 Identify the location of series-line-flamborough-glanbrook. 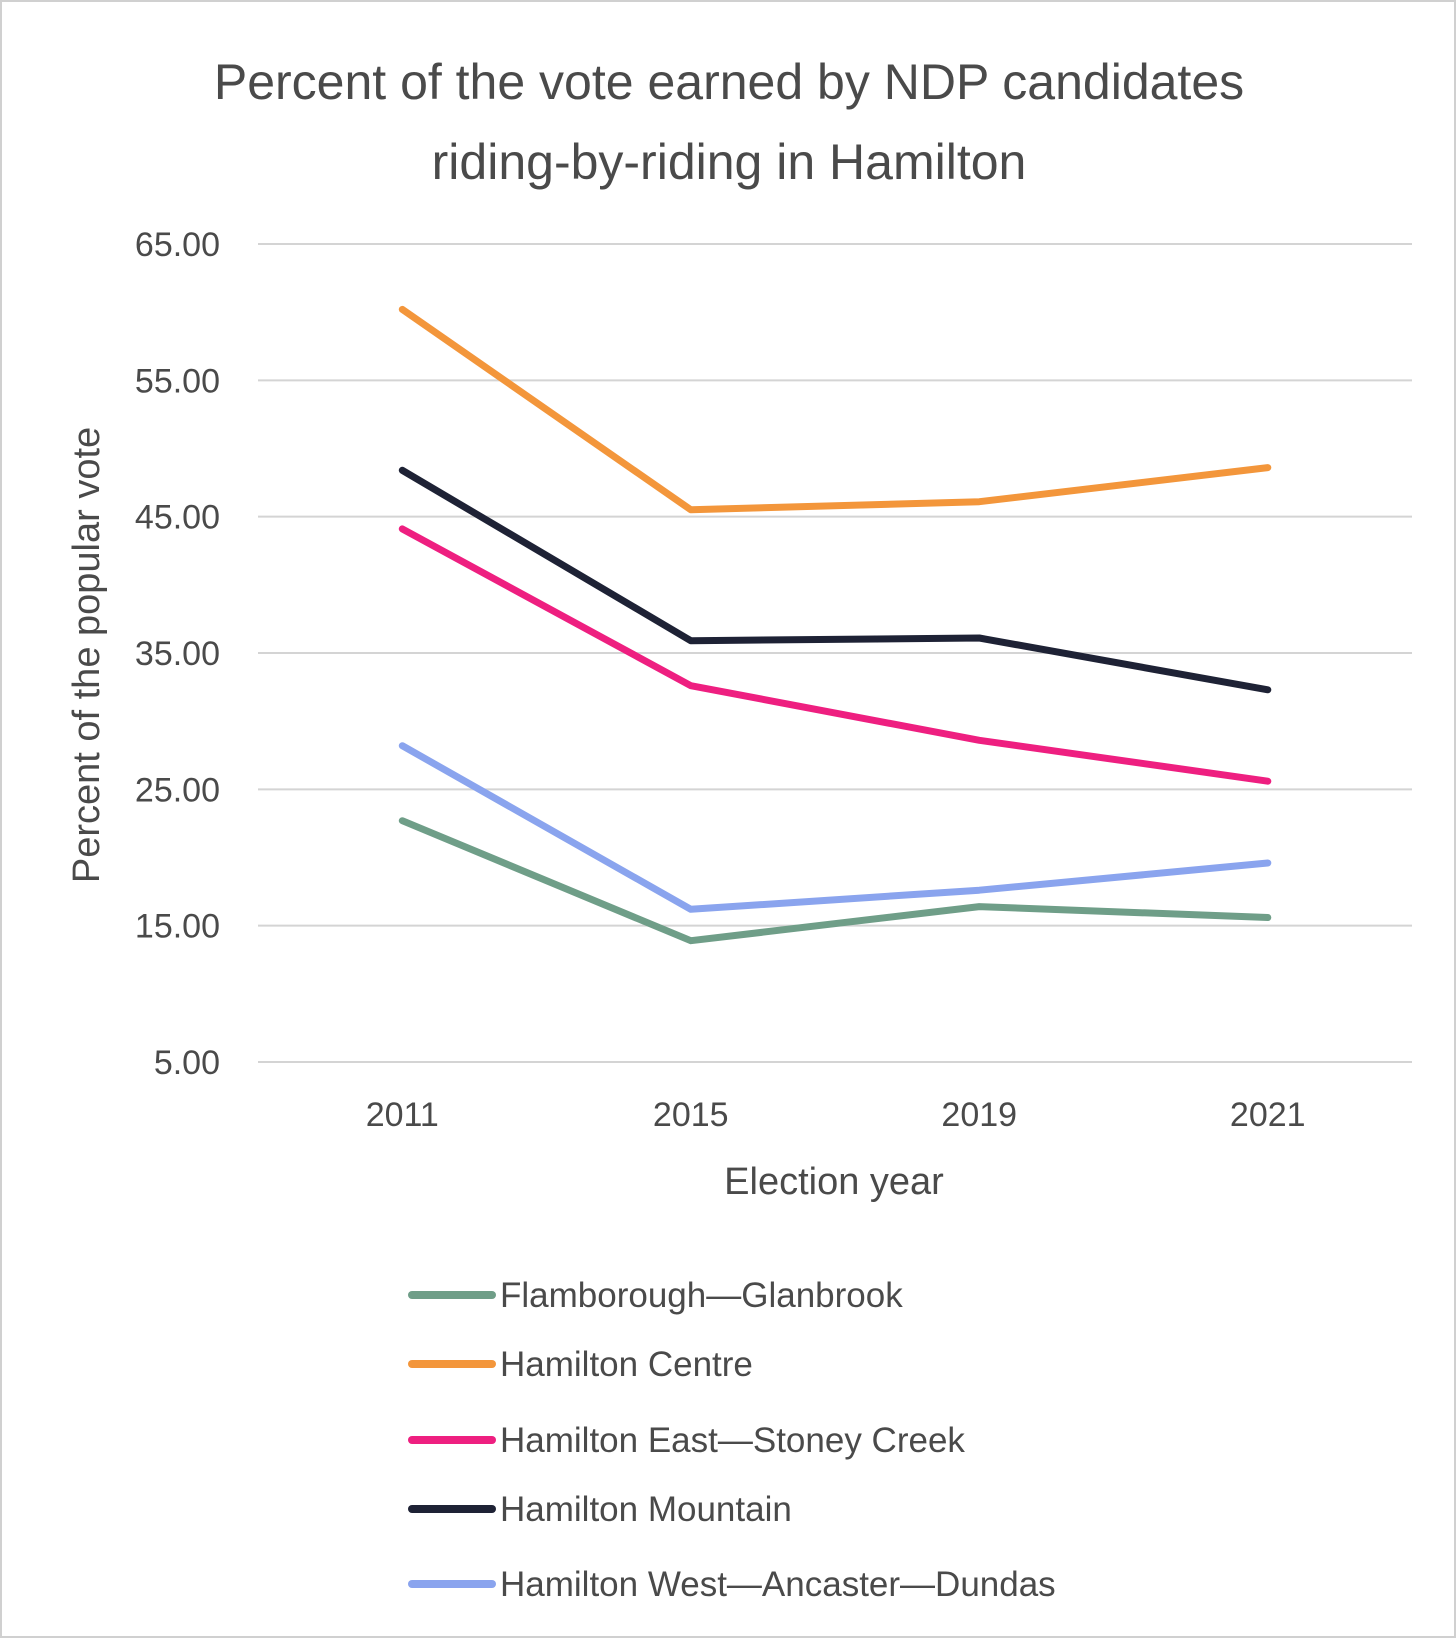
(835, 881).